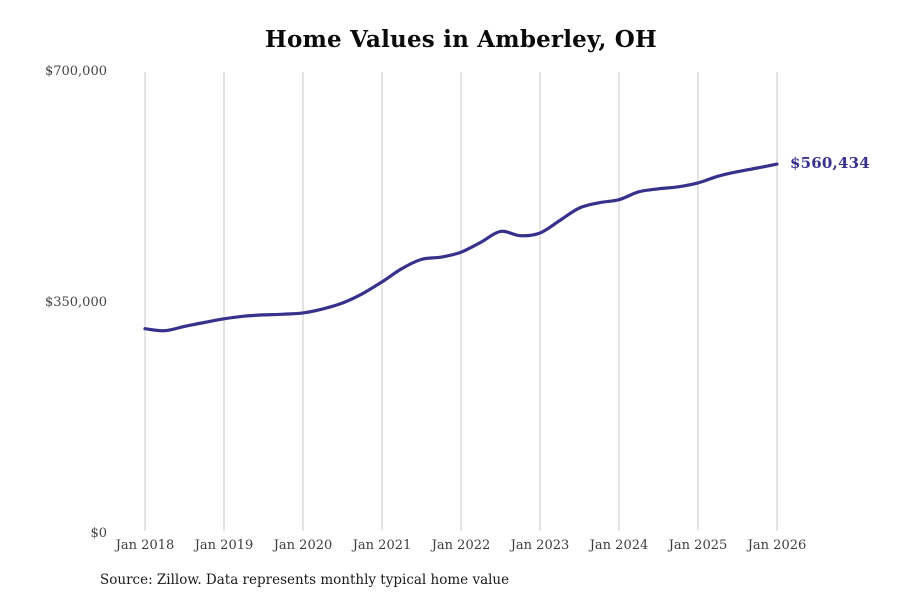 The image size is (900, 600). What do you see at coordinates (303, 545) in the screenshot?
I see `x-tick-label: Jan 2020` at bounding box center [303, 545].